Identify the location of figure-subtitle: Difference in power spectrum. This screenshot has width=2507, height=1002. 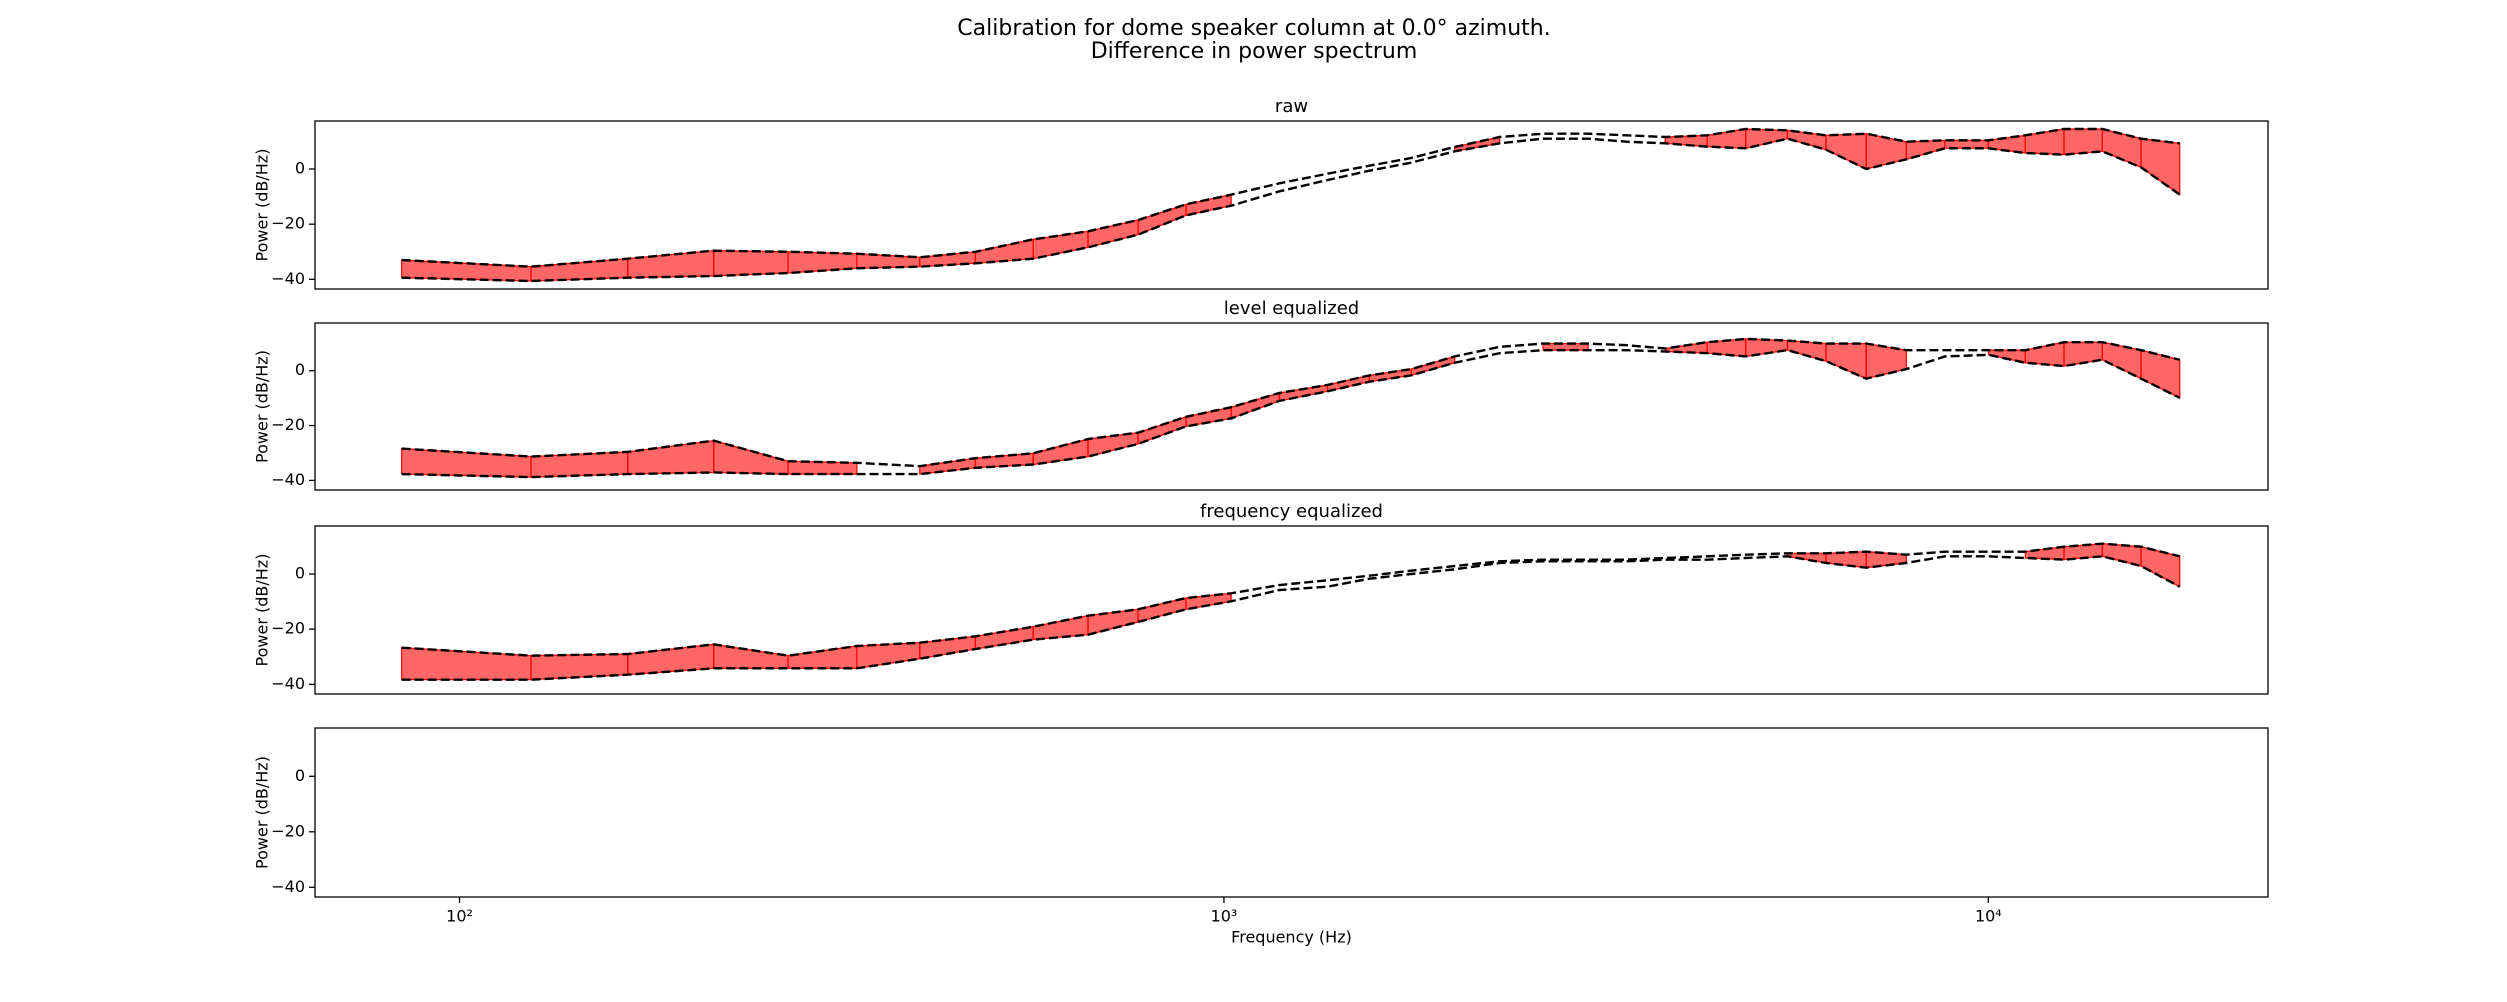
(1254, 51).